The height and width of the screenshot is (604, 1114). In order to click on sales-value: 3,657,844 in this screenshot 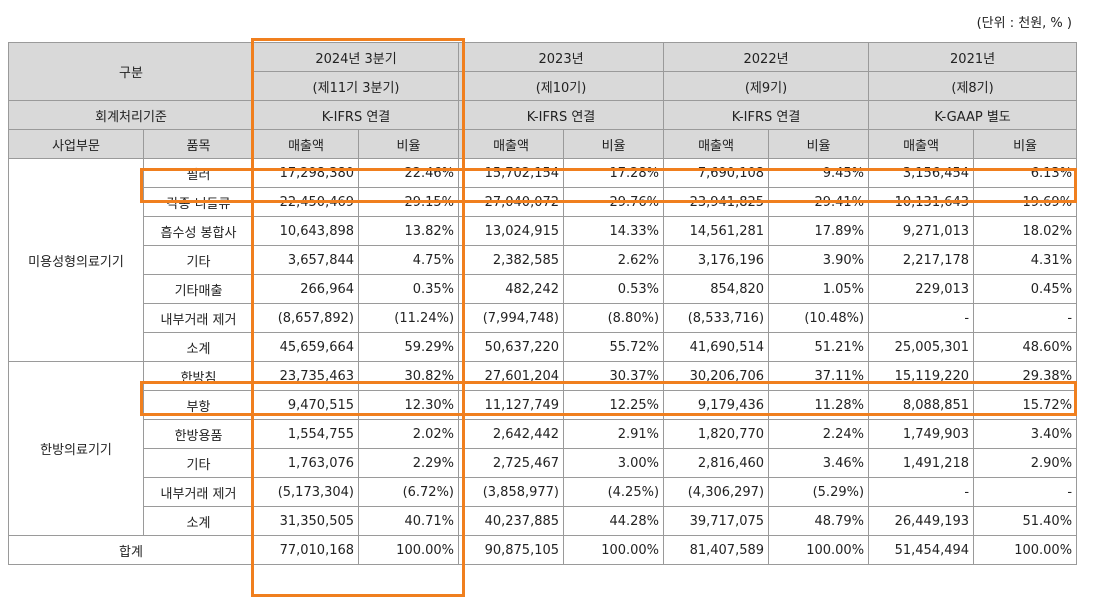, I will do `click(306, 260)`.